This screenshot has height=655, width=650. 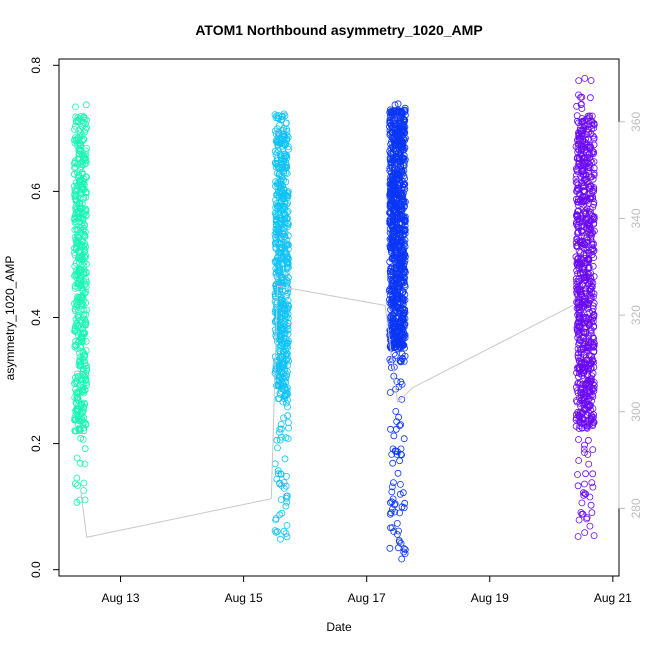 I want to click on y-tick-label: 0.0, so click(x=36, y=569).